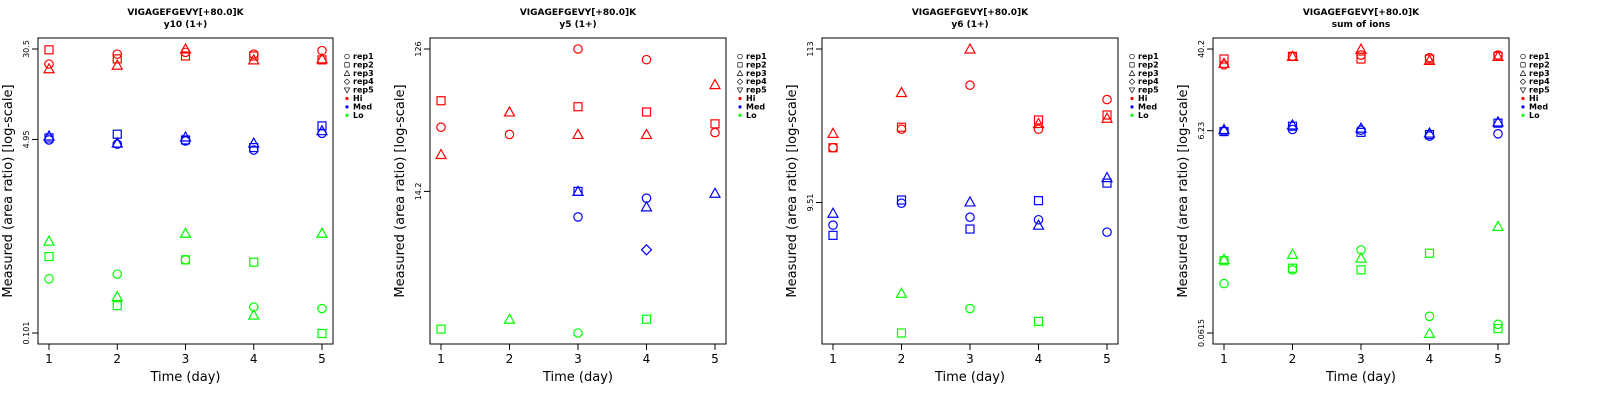  Describe the element at coordinates (756, 56) in the screenshot. I see `legend-label: rep1` at that location.